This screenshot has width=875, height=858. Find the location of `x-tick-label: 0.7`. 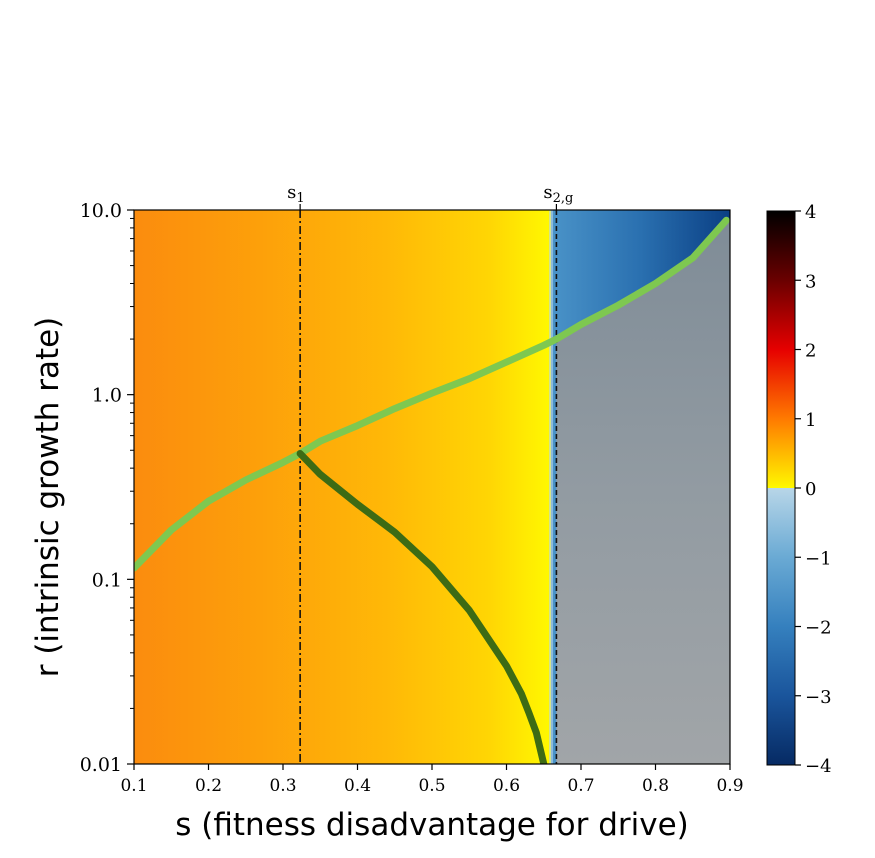

x-tick-label: 0.7 is located at coordinates (580, 786).